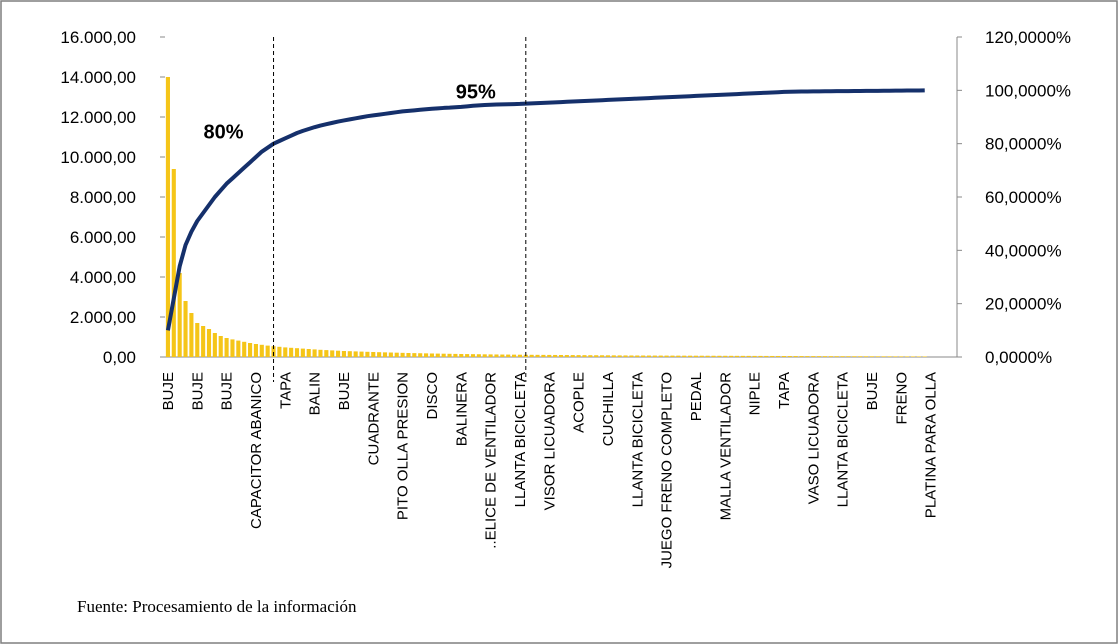 The height and width of the screenshot is (644, 1118). I want to click on x-tick-label: JUEGO FRENO COMPLETO, so click(667, 470).